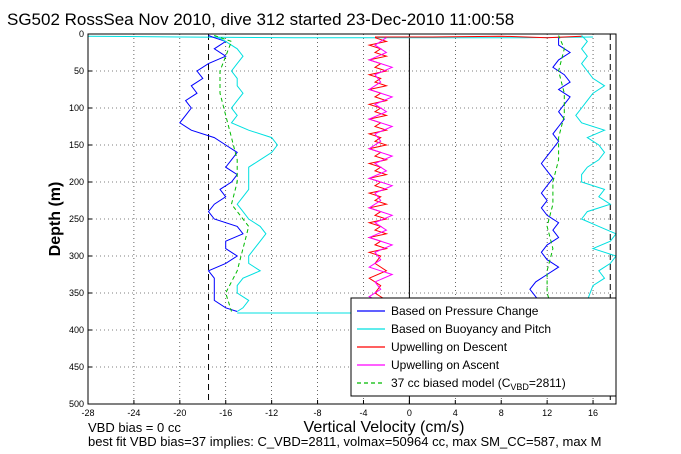 The width and height of the screenshot is (681, 454). Describe the element at coordinates (455, 413) in the screenshot. I see `x-tick-label: 4` at that location.